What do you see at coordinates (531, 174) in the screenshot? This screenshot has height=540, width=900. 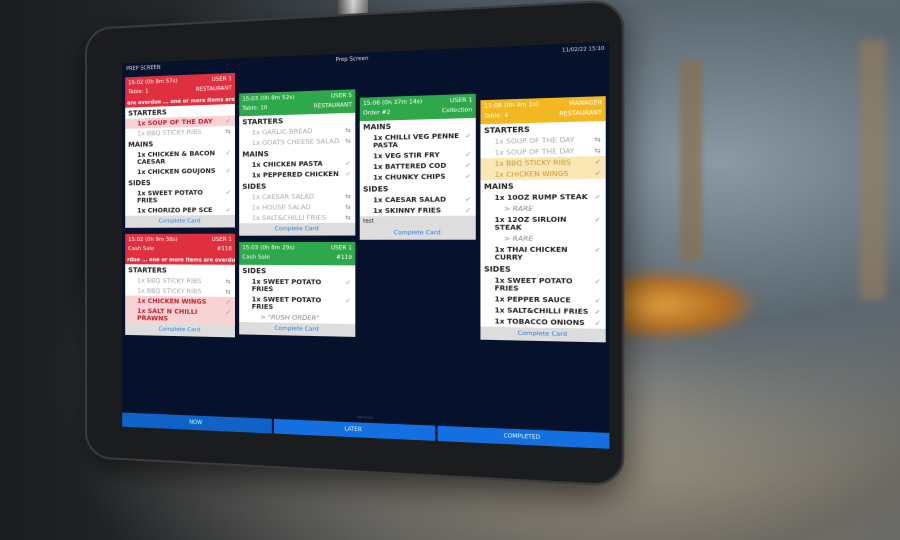 I see `item-text: 1x CHICKEN WINGS` at bounding box center [531, 174].